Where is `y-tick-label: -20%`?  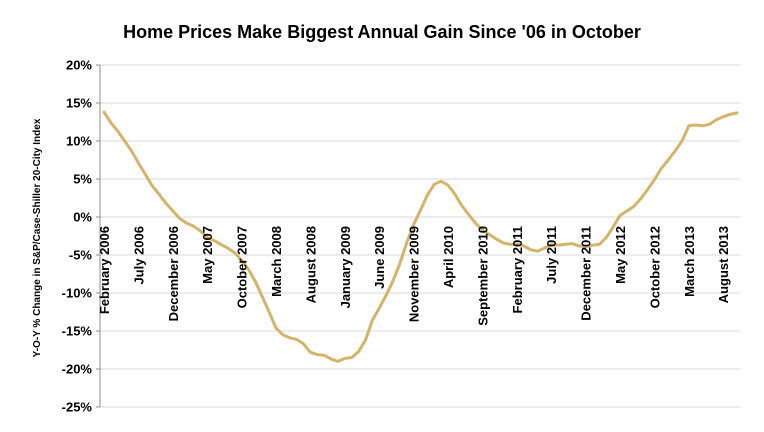
y-tick-label: -20% is located at coordinates (77, 369).